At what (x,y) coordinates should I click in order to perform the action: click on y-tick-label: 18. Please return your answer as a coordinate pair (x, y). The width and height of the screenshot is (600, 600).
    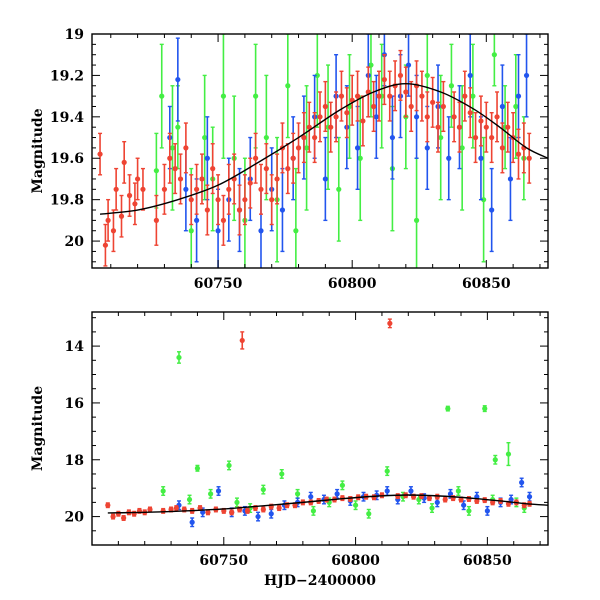
    Looking at the image, I should click on (74, 461).